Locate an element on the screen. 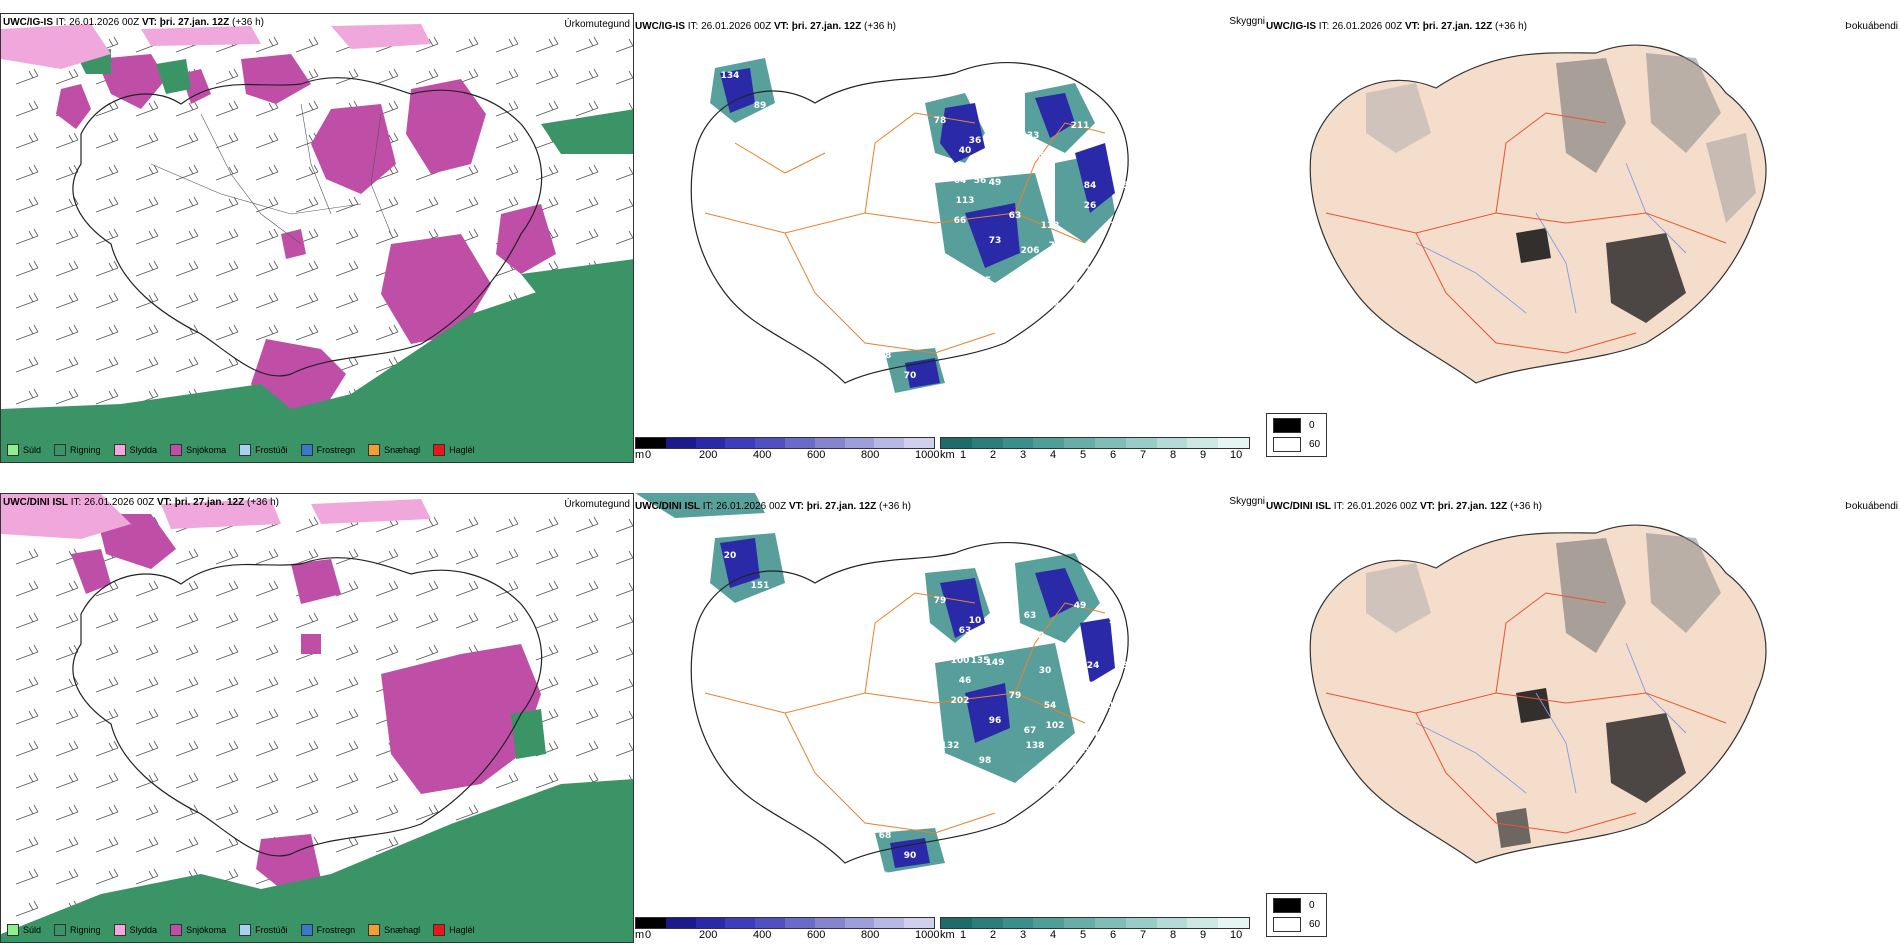 This screenshot has height=950, width=1900. cloudbase-value: 124 is located at coordinates (1090, 666).